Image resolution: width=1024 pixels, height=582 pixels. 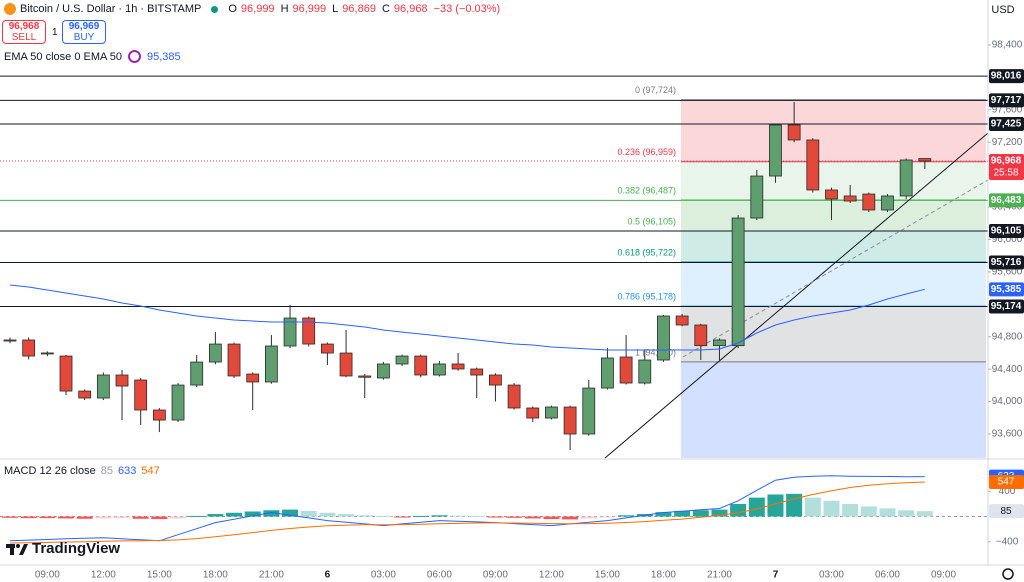 I want to click on fib-label: 0 (97,724), so click(x=655, y=90).